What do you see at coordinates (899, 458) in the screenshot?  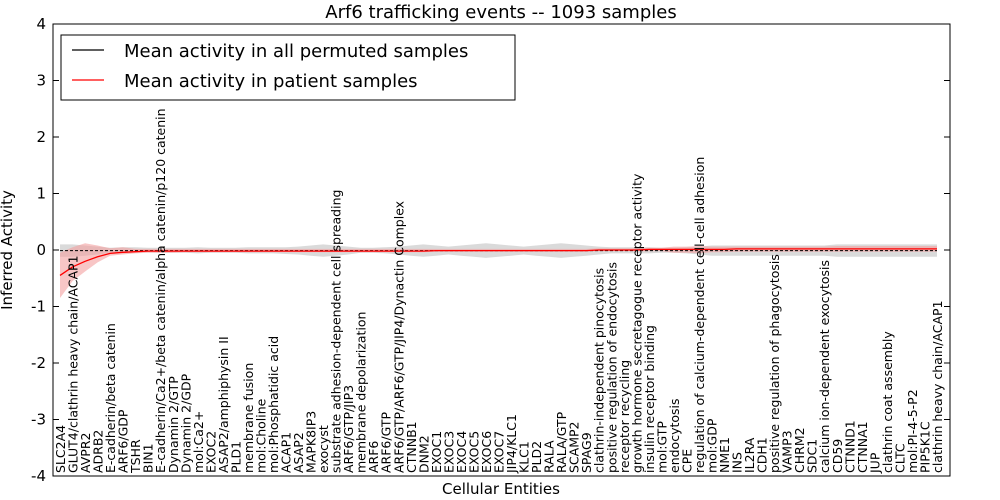 I see `x-tick-label: CLTC` at bounding box center [899, 458].